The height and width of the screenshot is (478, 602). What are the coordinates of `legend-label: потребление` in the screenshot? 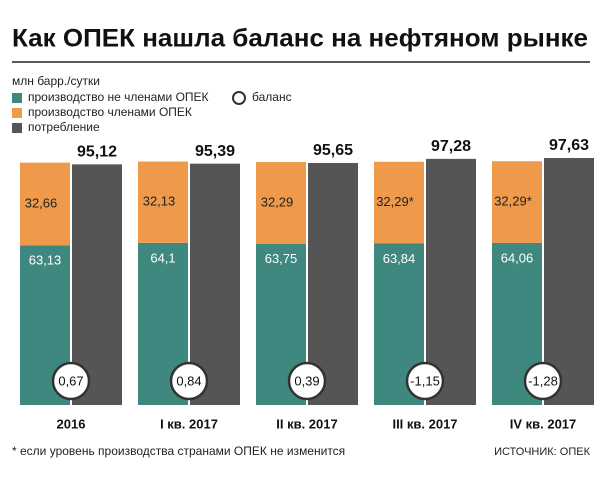 It's located at (64, 127).